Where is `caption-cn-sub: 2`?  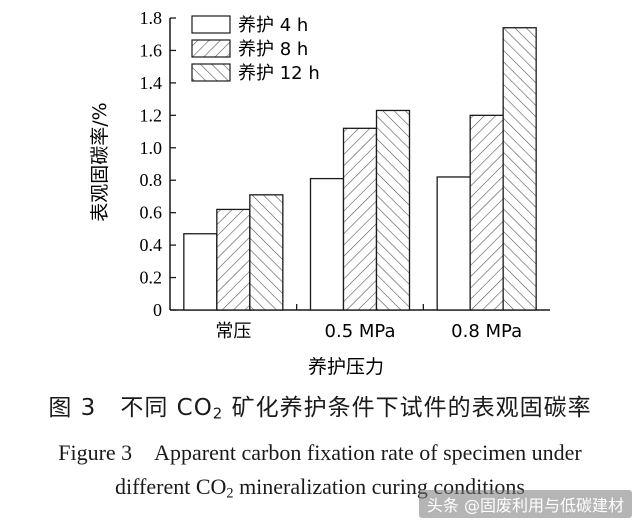 caption-cn-sub: 2 is located at coordinates (218, 413).